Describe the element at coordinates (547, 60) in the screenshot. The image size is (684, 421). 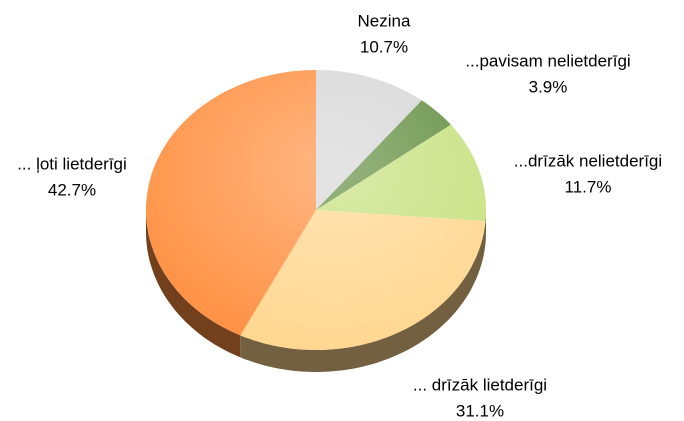
I see `slice-label: ...pavisam nelietderīgi` at that location.